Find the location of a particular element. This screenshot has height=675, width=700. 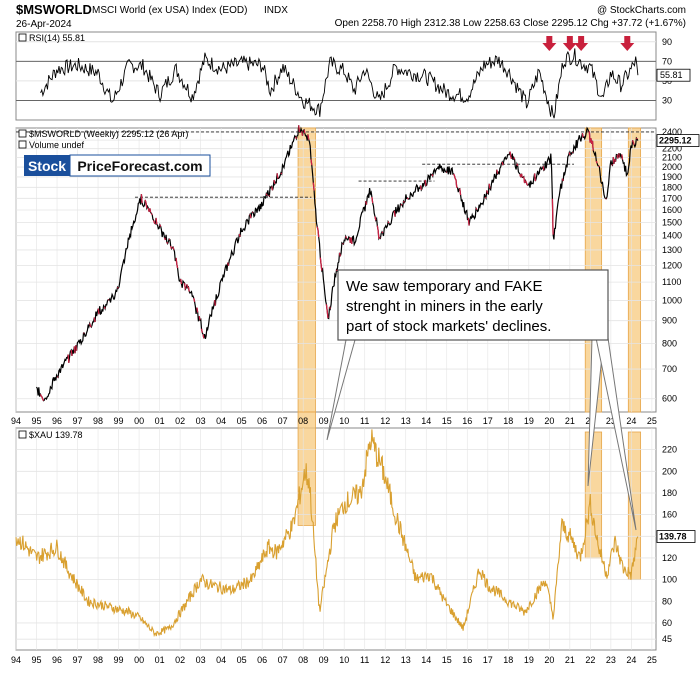

xau-y-tick-label: 160 is located at coordinates (669, 515).